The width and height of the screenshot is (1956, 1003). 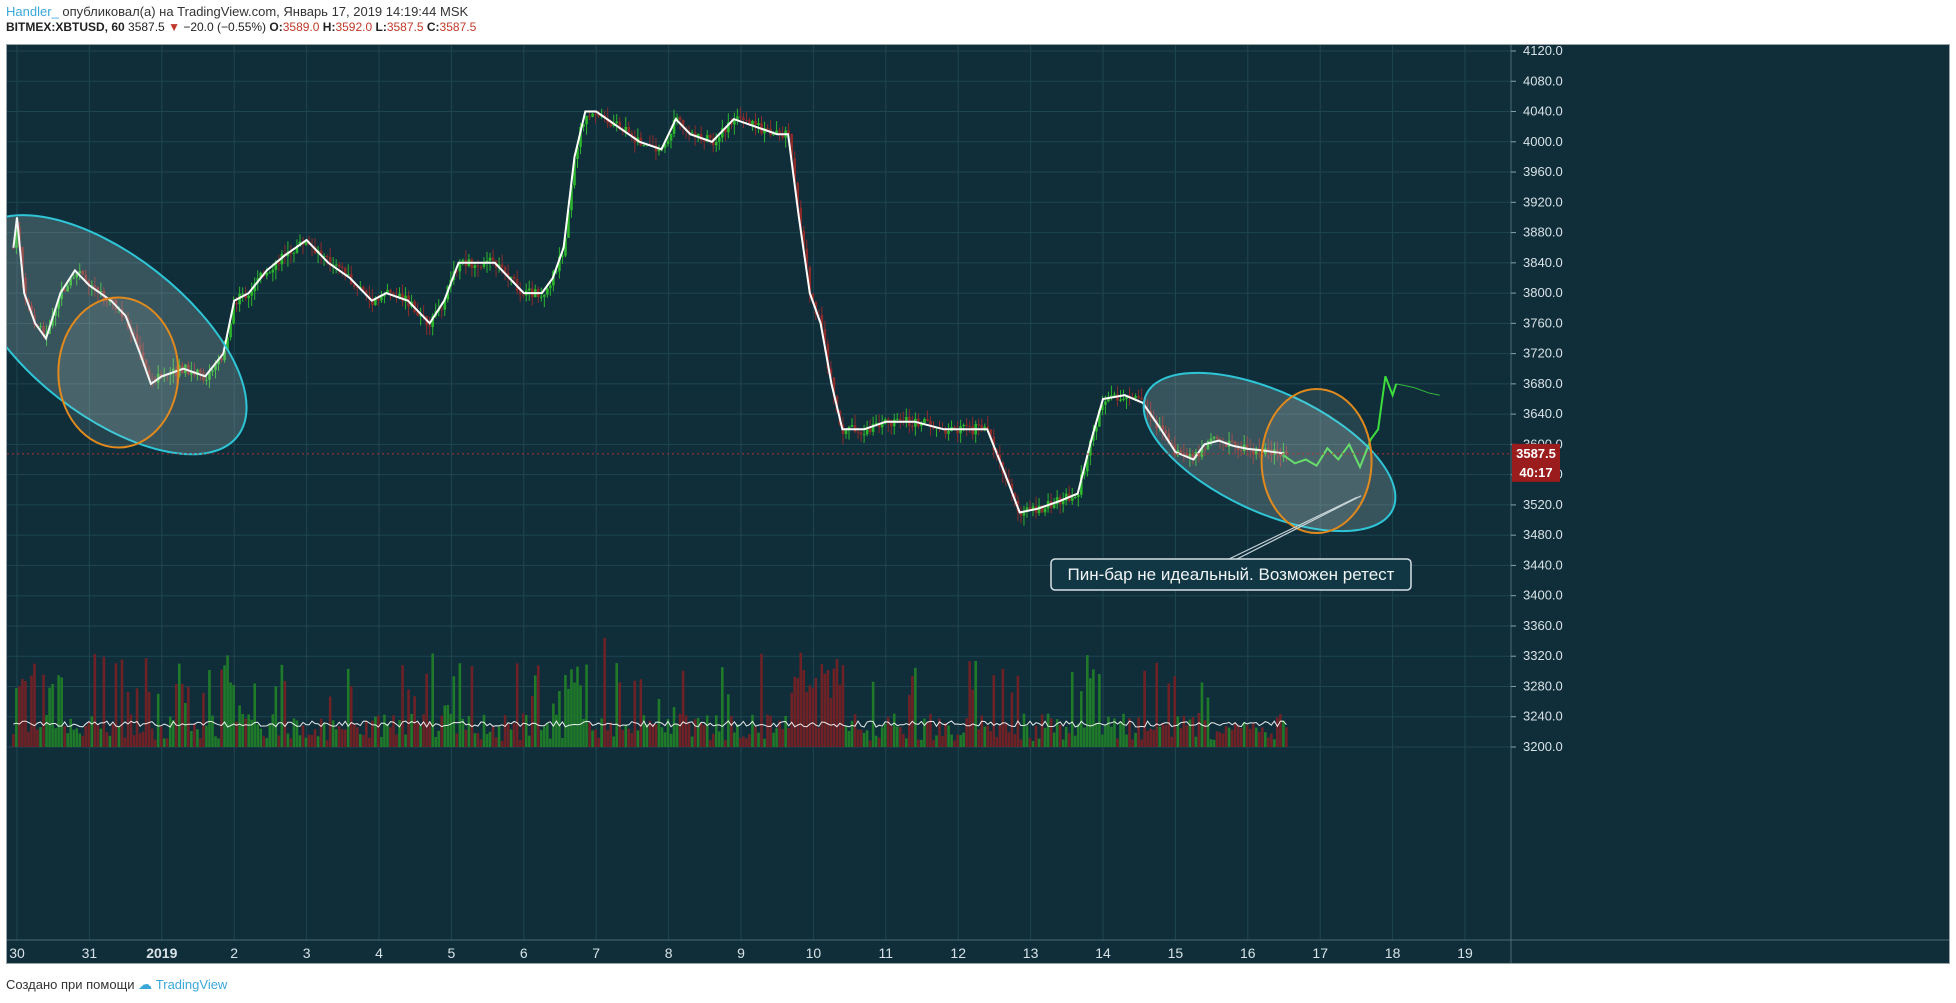 What do you see at coordinates (17, 953) in the screenshot?
I see `time-tick-label: 30` at bounding box center [17, 953].